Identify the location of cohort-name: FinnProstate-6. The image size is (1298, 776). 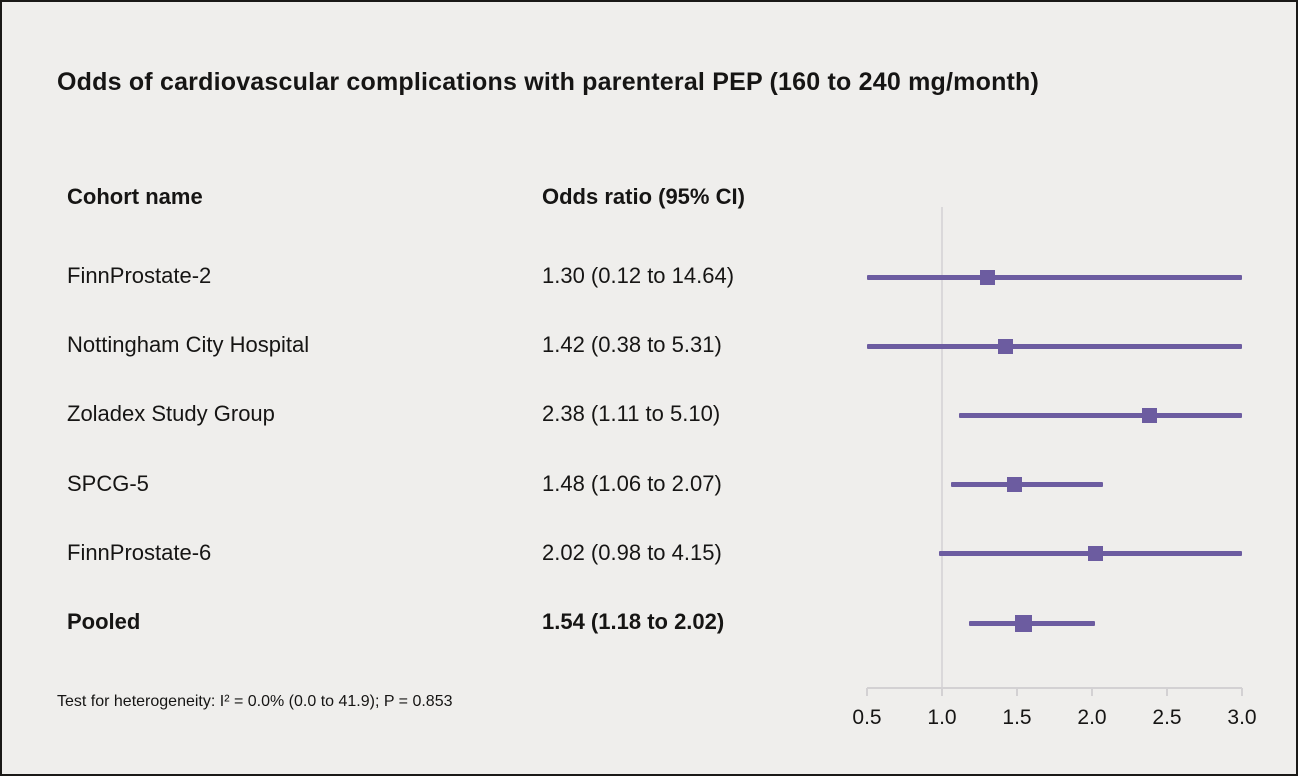
(139, 552).